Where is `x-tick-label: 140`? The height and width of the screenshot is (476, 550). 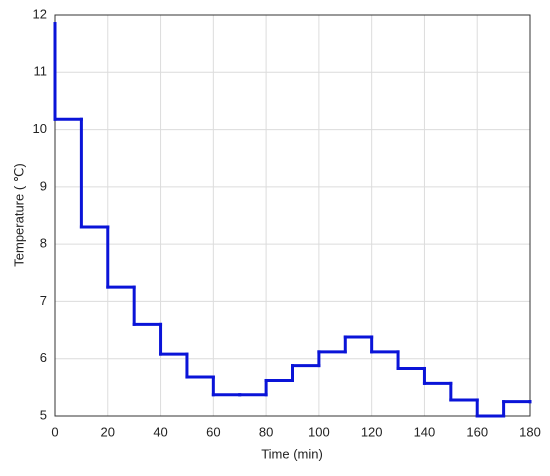 x-tick-label: 140 is located at coordinates (425, 431).